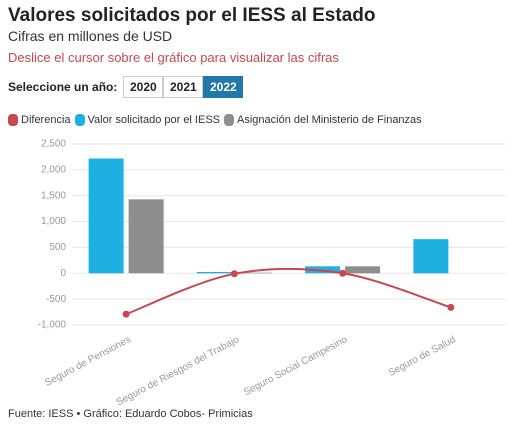  What do you see at coordinates (46, 120) in the screenshot?
I see `legend-label: Diferencia` at bounding box center [46, 120].